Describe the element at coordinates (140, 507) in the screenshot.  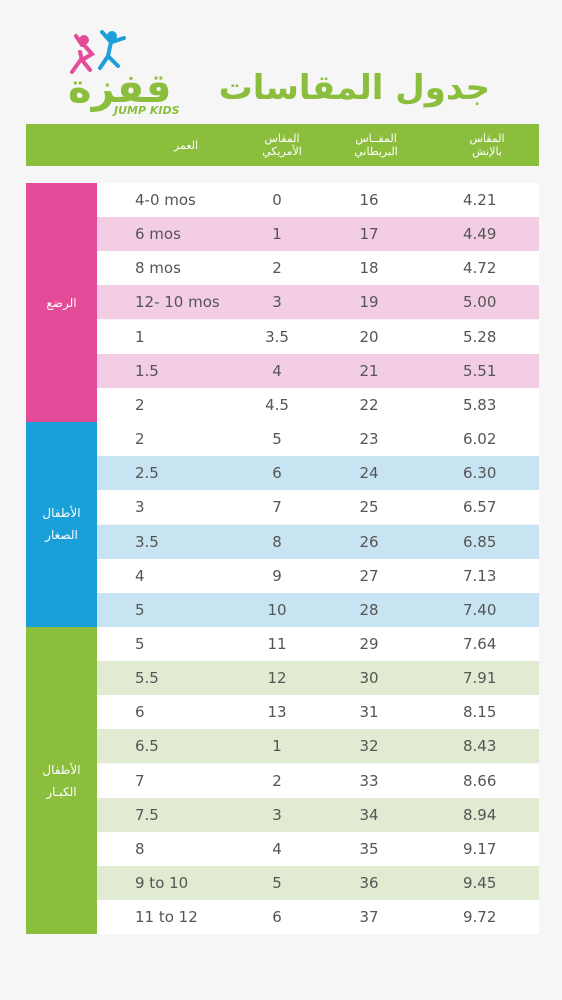
I see `cell-age: 3` at that location.